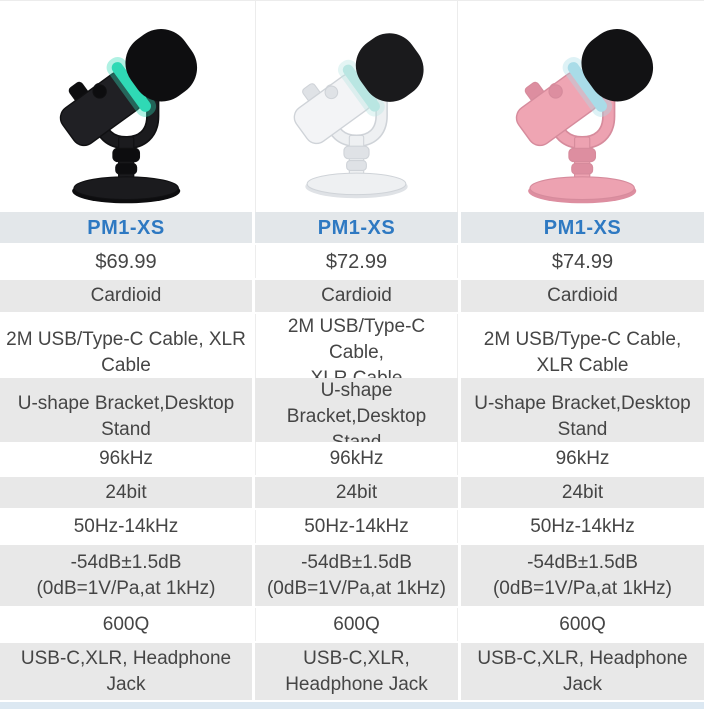 The width and height of the screenshot is (704, 709). I want to click on product-link-pink: PM1-XS, so click(582, 227).